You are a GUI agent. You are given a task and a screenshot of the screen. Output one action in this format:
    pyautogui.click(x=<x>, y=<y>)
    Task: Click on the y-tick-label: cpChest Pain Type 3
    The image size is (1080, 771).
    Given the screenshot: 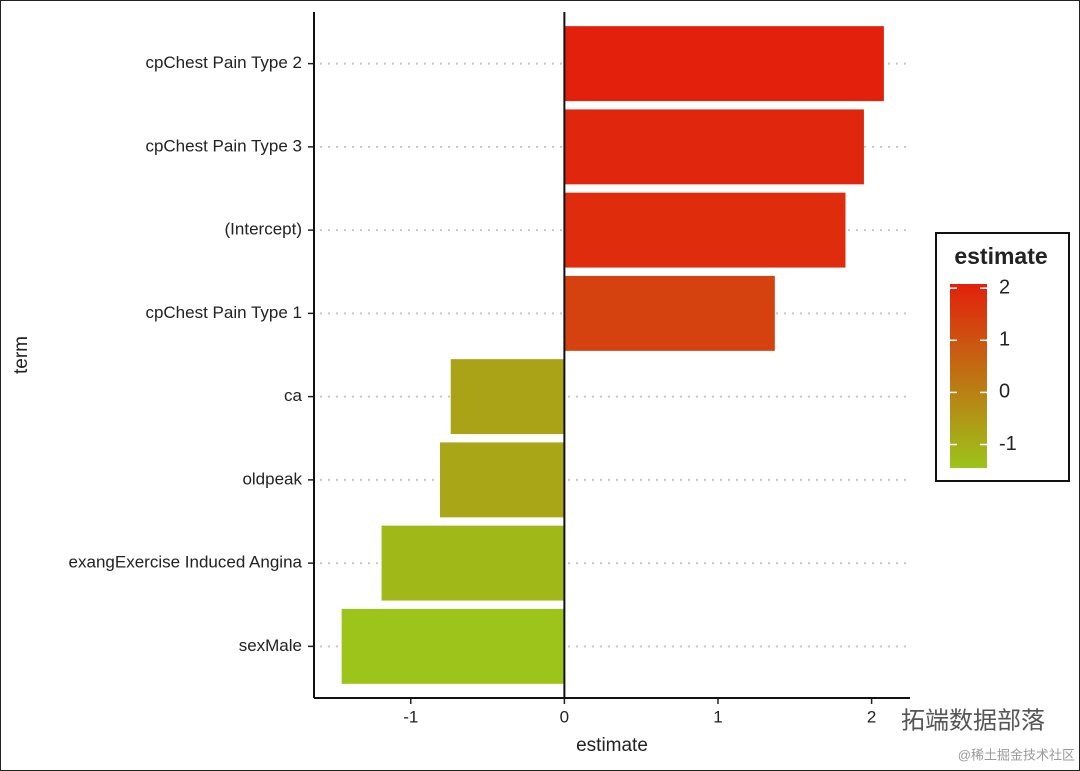 What is the action you would take?
    pyautogui.click(x=223, y=145)
    